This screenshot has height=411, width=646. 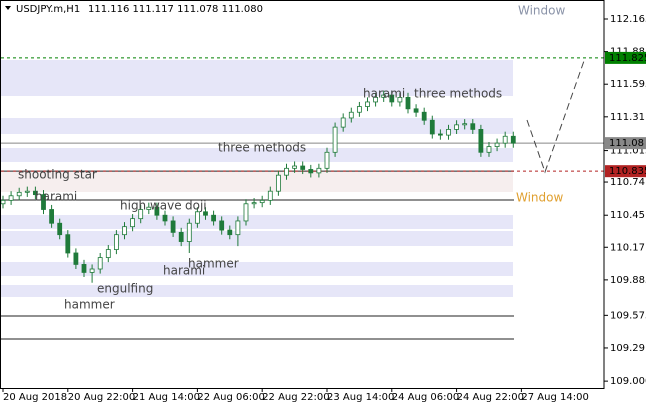 What do you see at coordinates (35, 397) in the screenshot?
I see `x-tick-label: 20 Aug 2018` at bounding box center [35, 397].